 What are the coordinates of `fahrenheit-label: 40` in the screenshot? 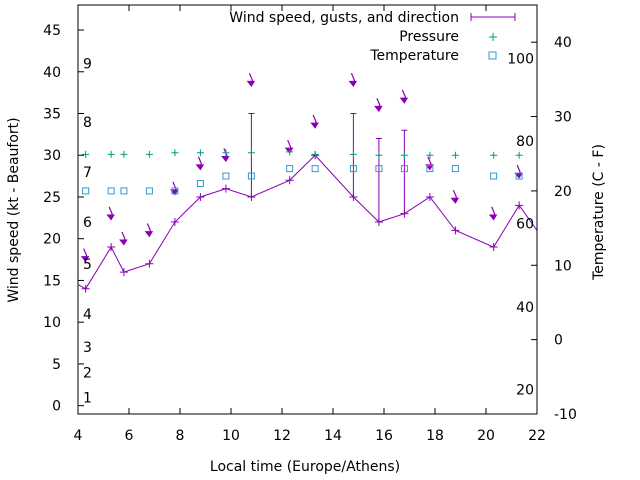 It's located at (525, 308).